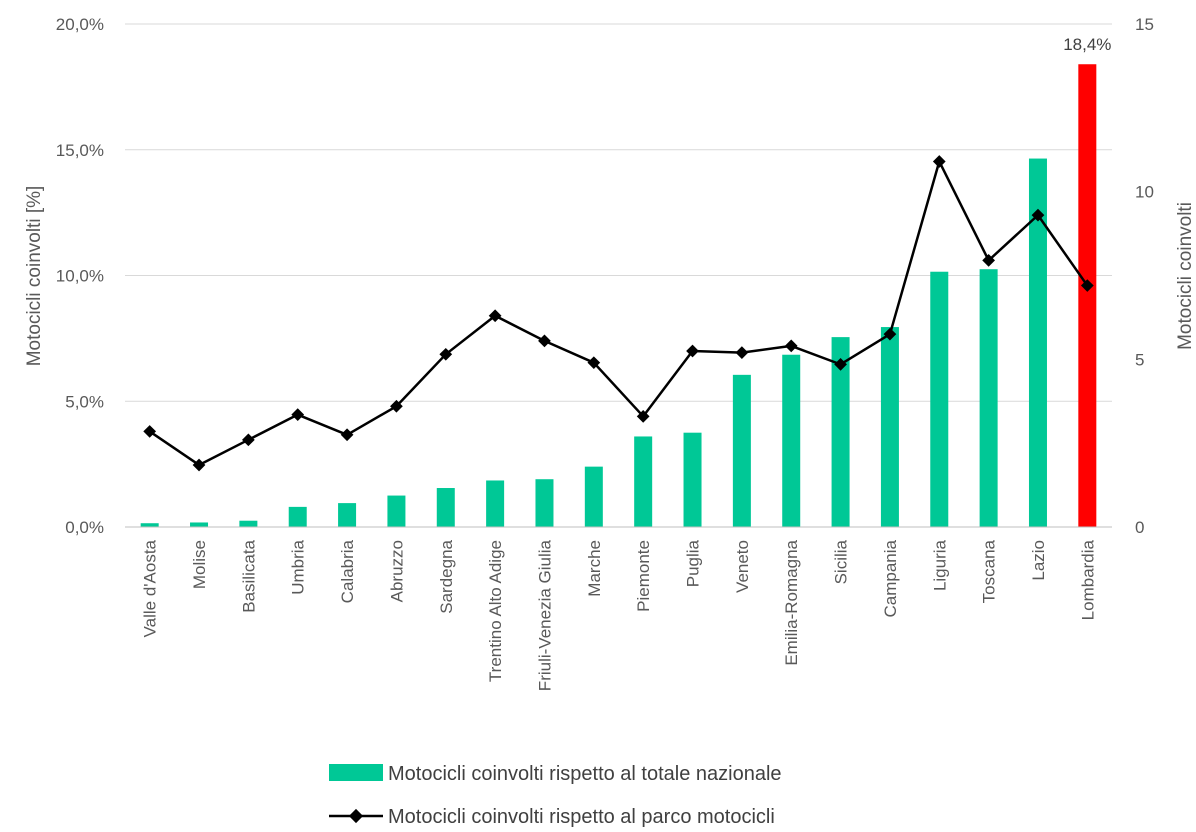 The image size is (1196, 832). What do you see at coordinates (347, 571) in the screenshot?
I see `x-tick-label: Calabria` at bounding box center [347, 571].